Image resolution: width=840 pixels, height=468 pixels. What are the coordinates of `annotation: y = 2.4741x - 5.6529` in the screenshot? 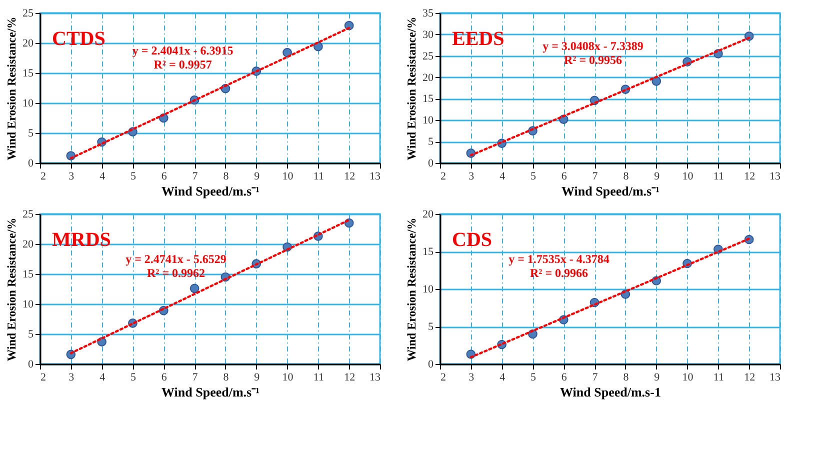 It's located at (176, 259).